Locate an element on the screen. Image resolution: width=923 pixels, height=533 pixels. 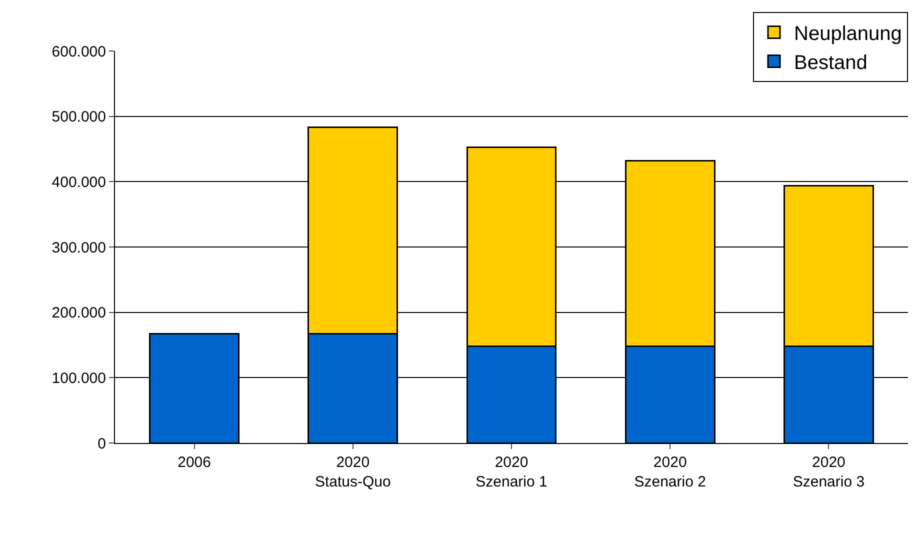
legend-label: Bestand is located at coordinates (831, 63).